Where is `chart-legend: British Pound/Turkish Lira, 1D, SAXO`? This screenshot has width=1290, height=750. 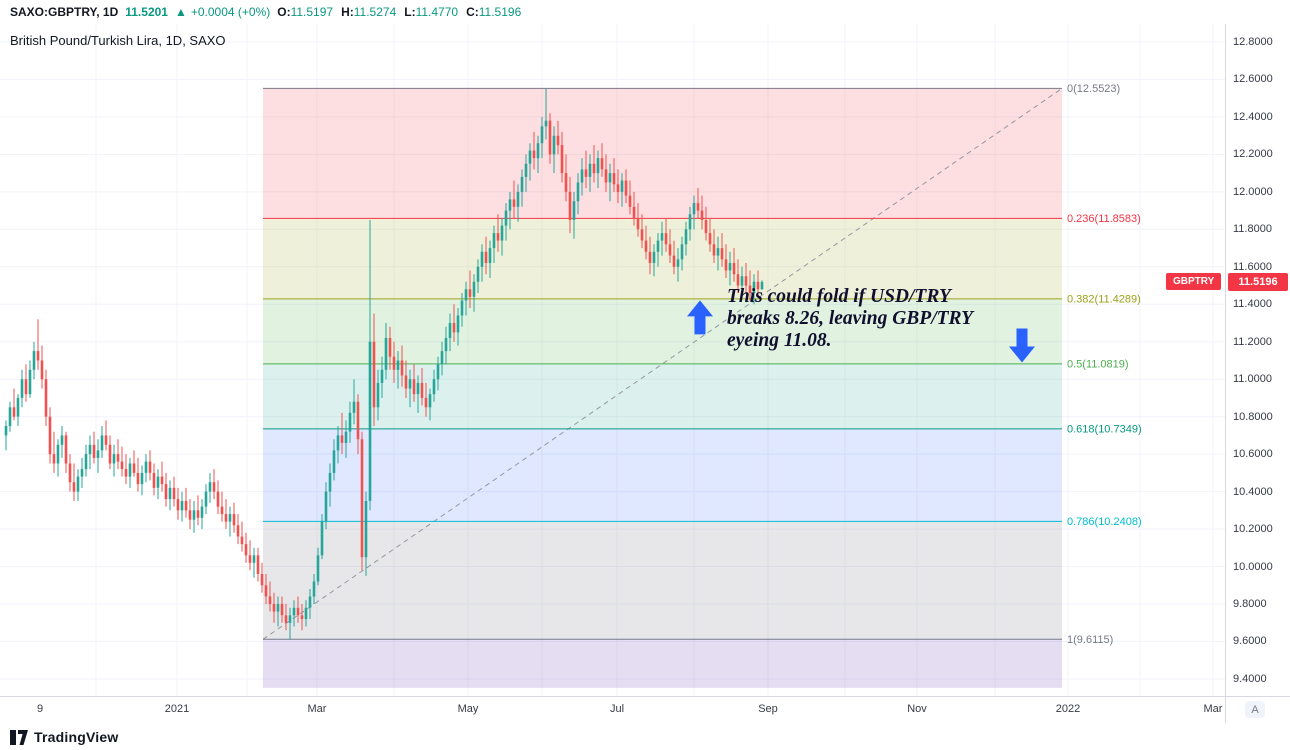
chart-legend: British Pound/Turkish Lira, 1D, SAXO is located at coordinates (118, 40).